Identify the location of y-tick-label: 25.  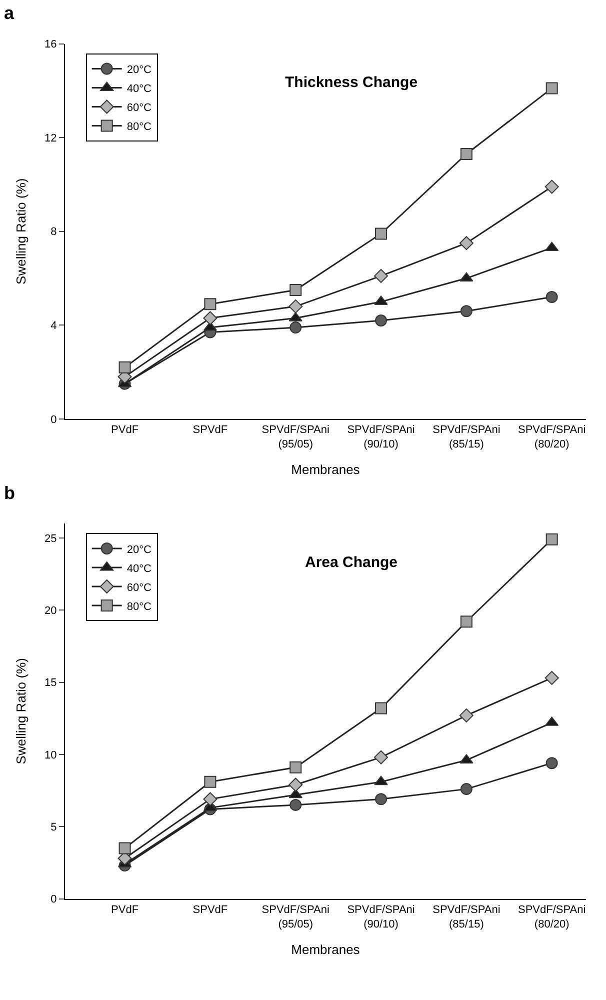
(50, 538).